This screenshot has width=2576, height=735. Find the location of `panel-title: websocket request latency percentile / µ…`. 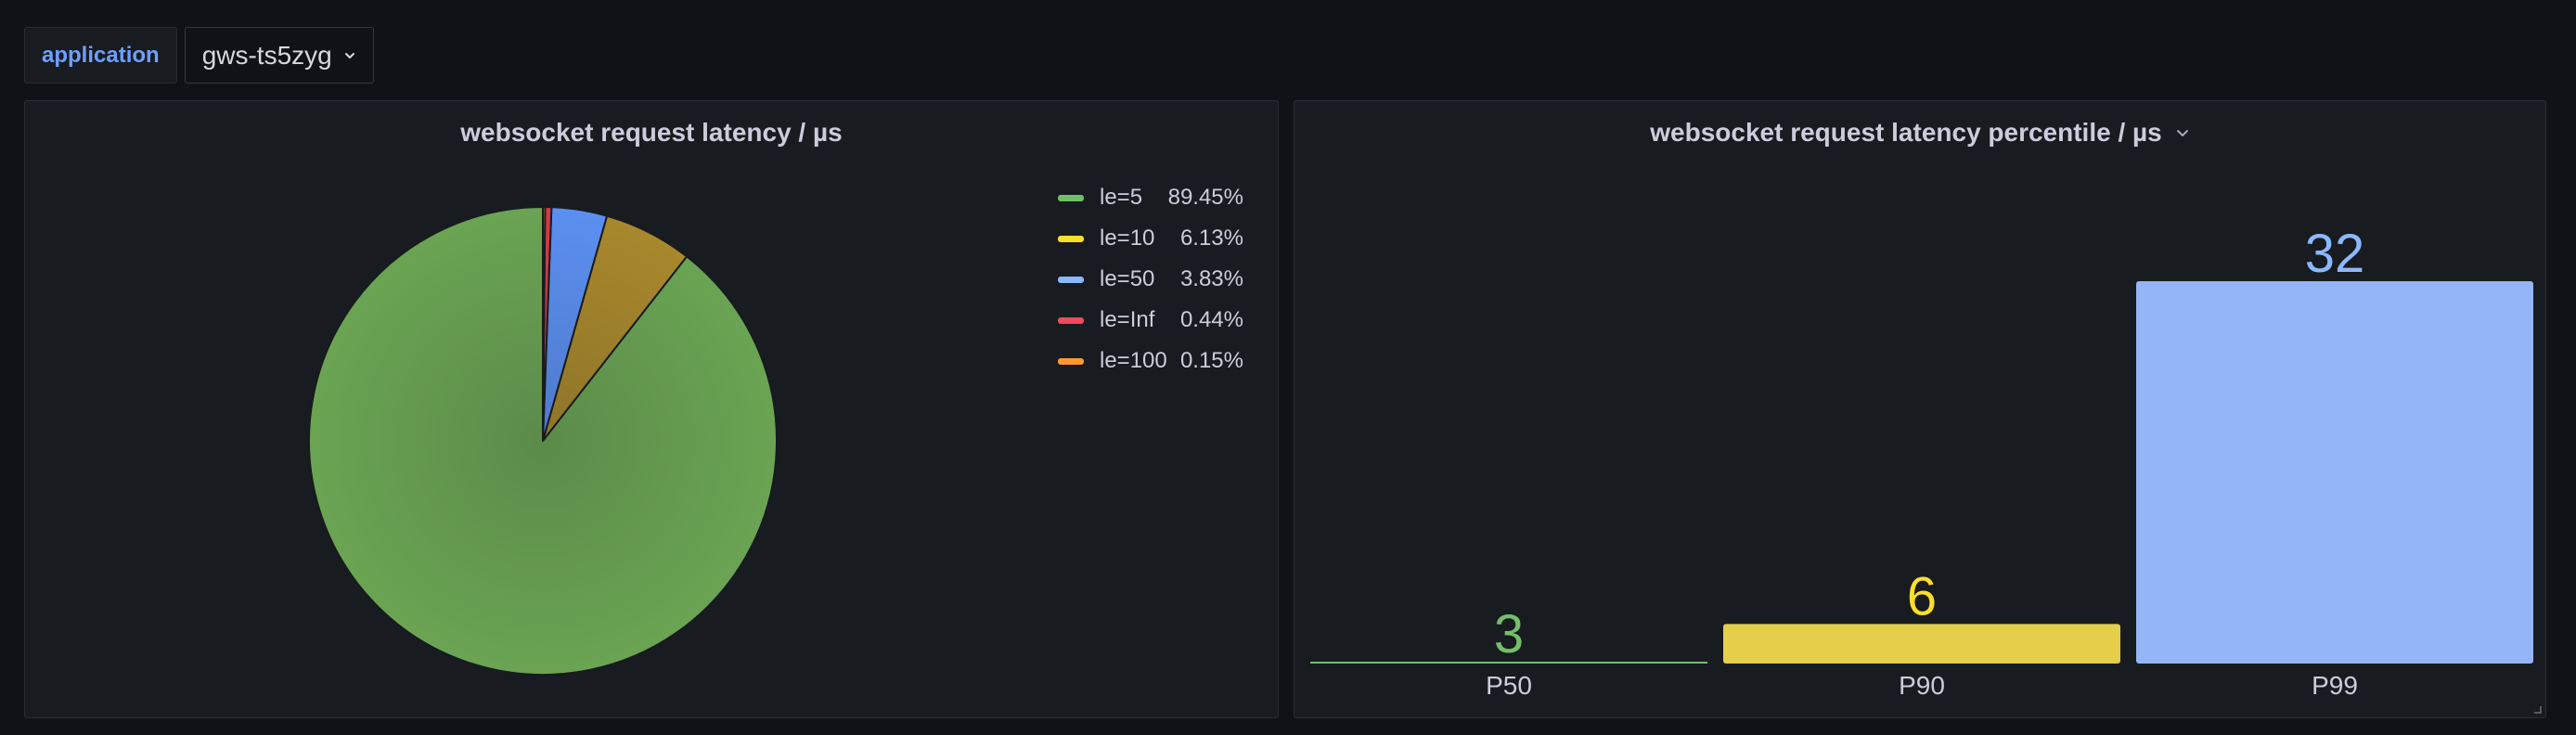

panel-title: websocket request latency percentile / µ… is located at coordinates (1919, 133).